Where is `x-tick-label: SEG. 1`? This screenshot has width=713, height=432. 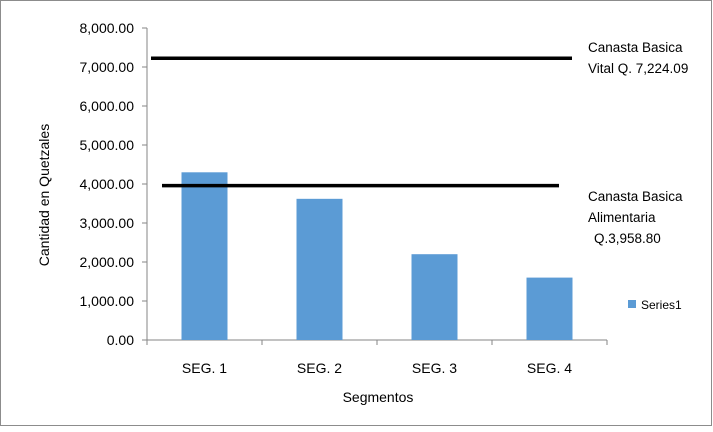
x-tick-label: SEG. 1 is located at coordinates (204, 368).